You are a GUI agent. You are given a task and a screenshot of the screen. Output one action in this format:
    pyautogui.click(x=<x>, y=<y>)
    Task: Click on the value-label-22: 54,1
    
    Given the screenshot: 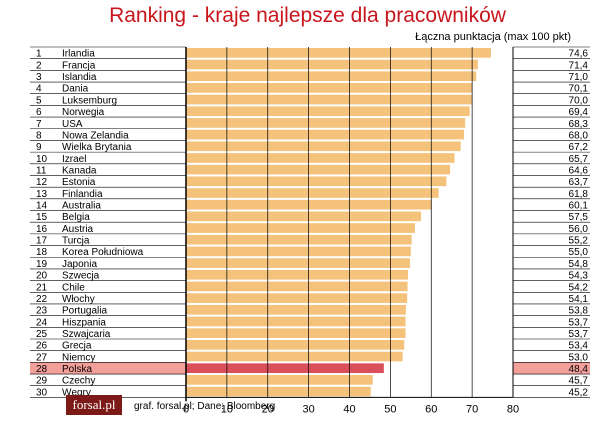 What is the action you would take?
    pyautogui.click(x=579, y=299)
    